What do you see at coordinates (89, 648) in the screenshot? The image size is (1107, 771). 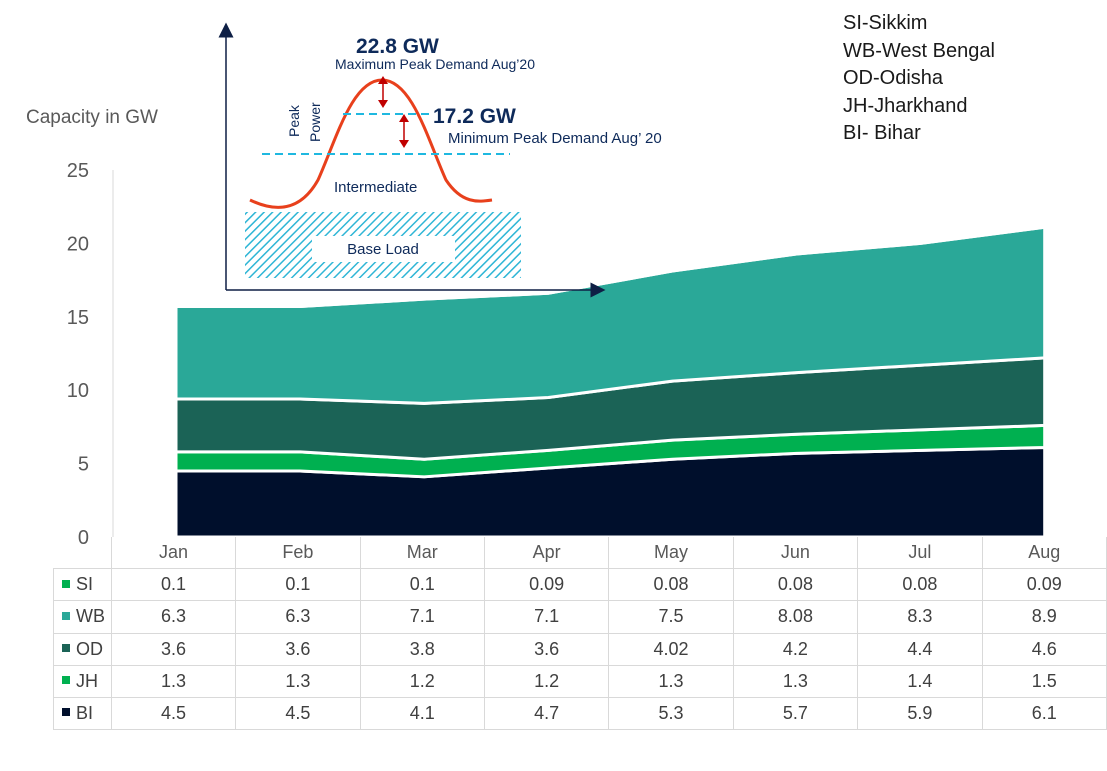 I see `table-row-label: OD` at bounding box center [89, 648].